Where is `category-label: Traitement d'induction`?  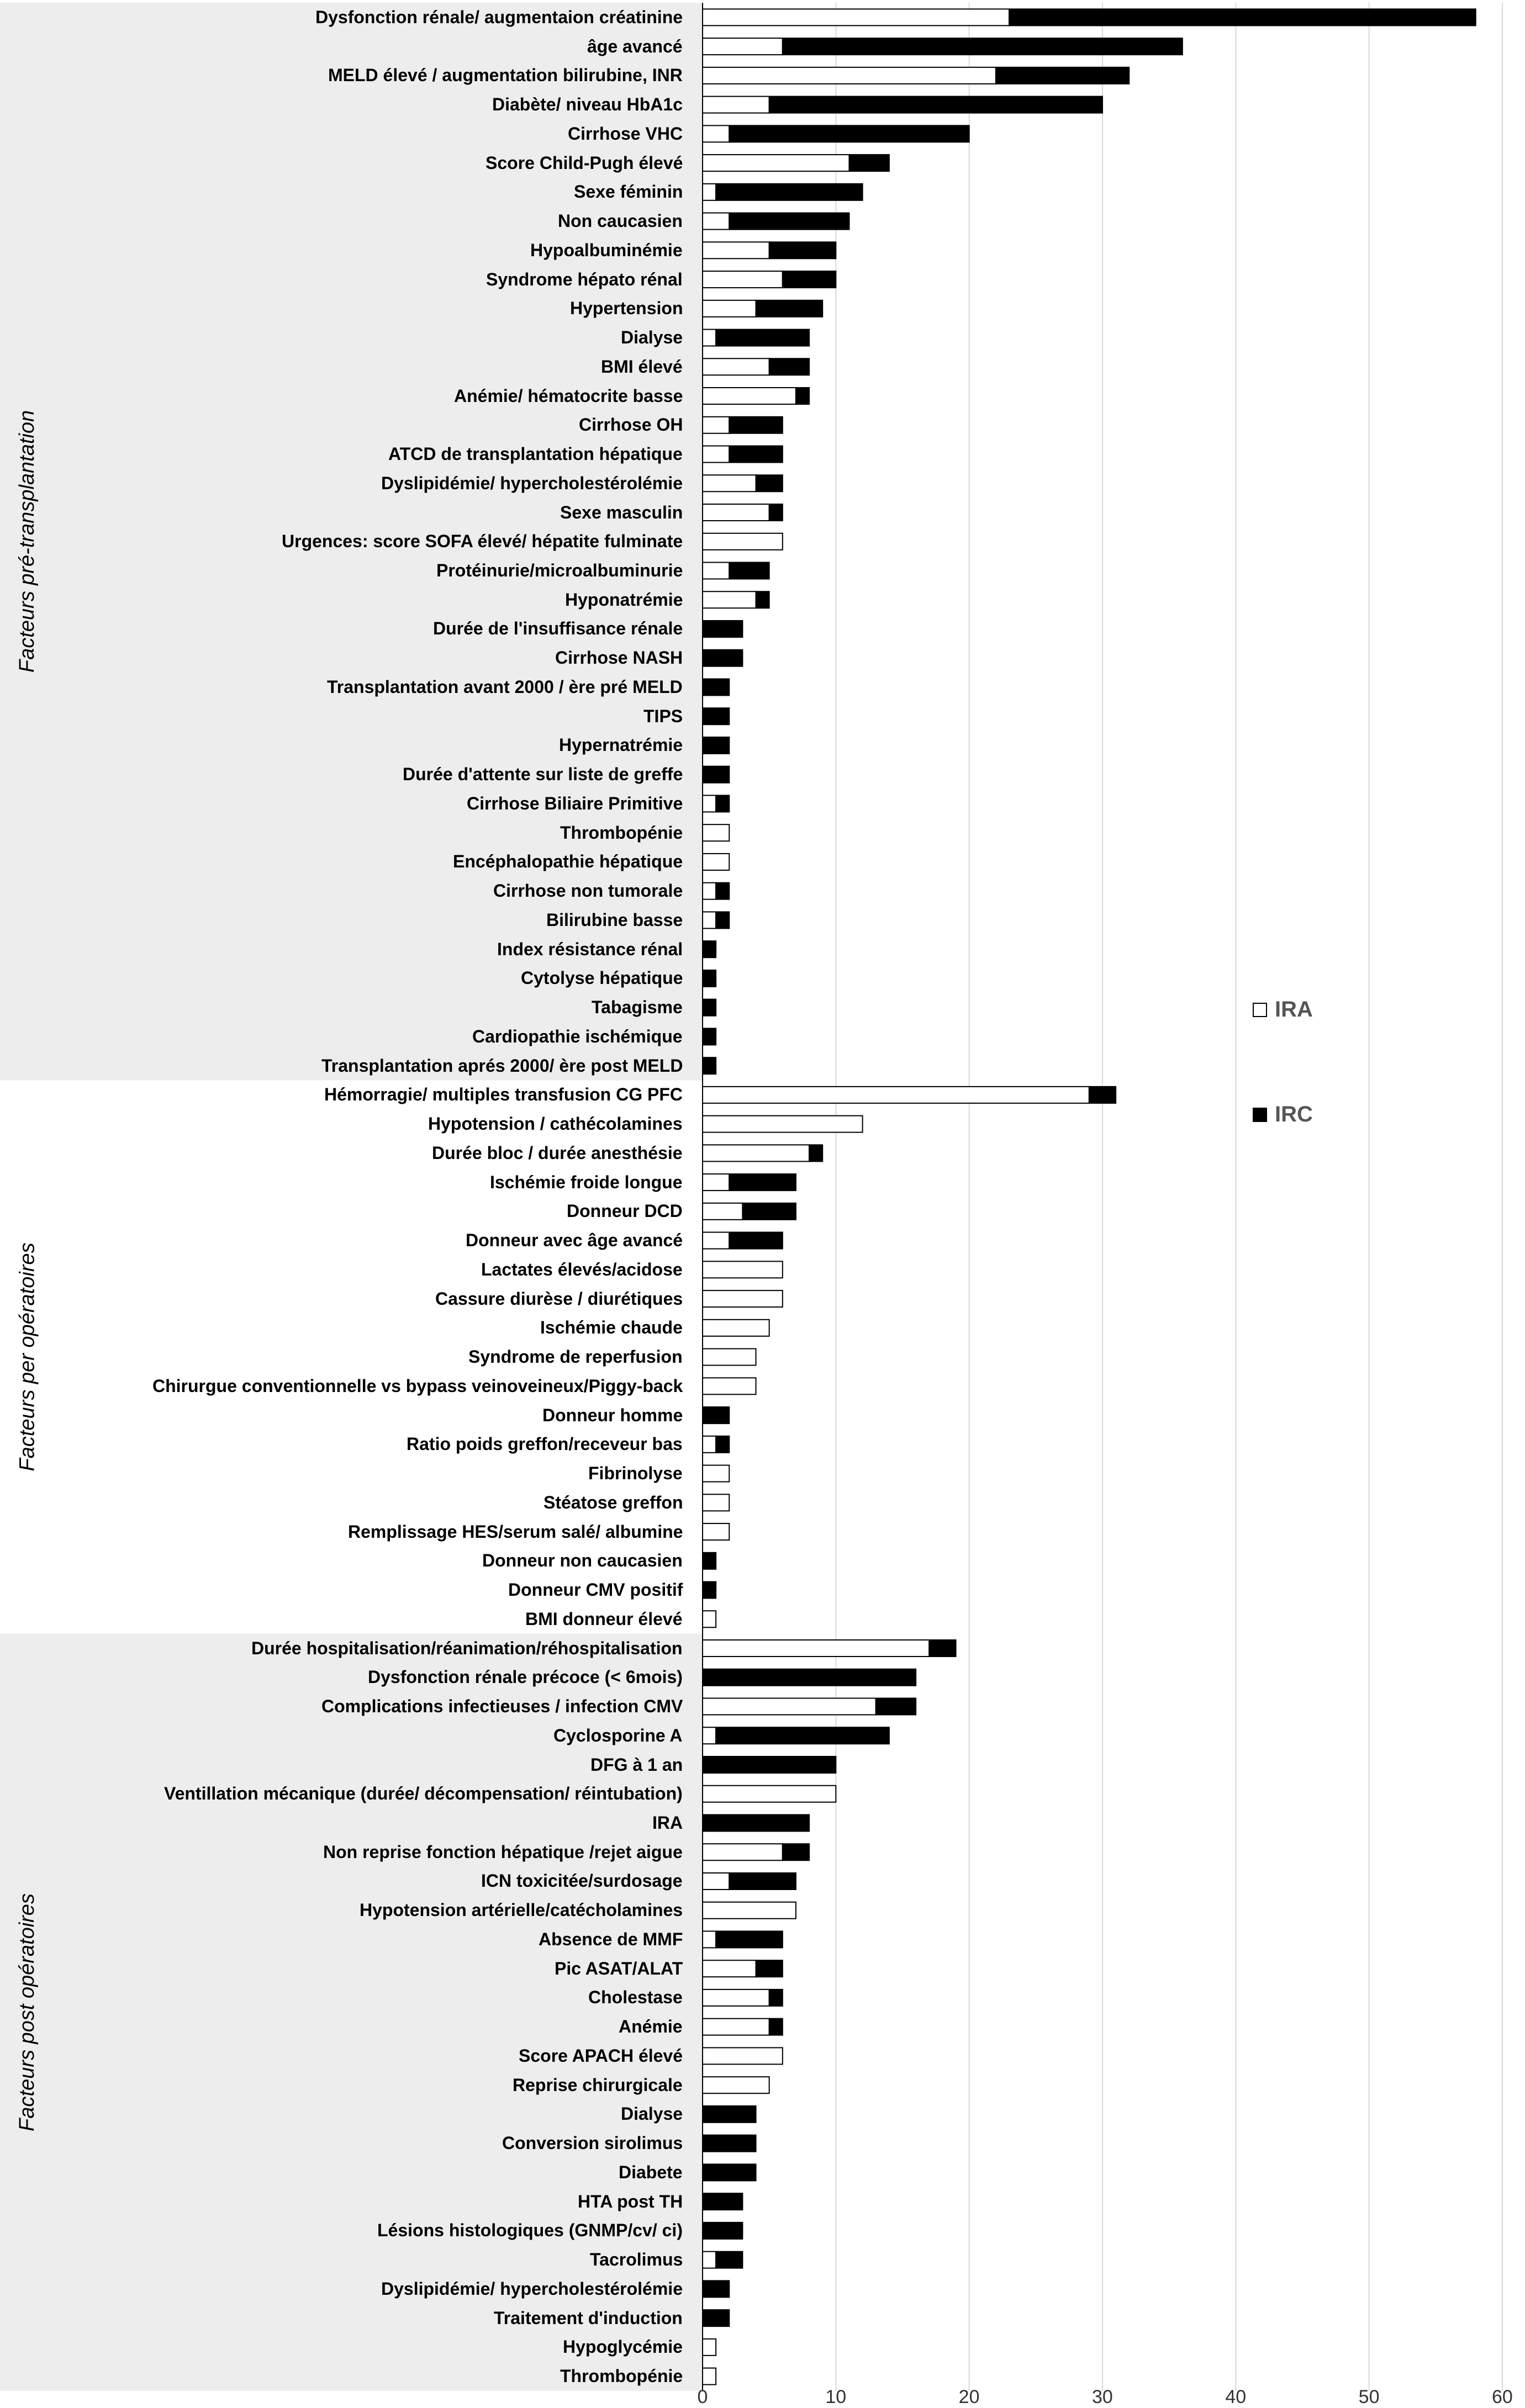
category-label: Traitement d'induction is located at coordinates (588, 2318).